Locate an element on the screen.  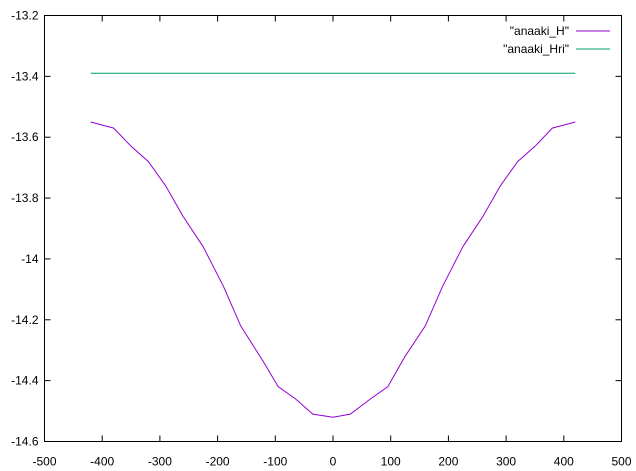
x-tick-label: -300 is located at coordinates (160, 462).